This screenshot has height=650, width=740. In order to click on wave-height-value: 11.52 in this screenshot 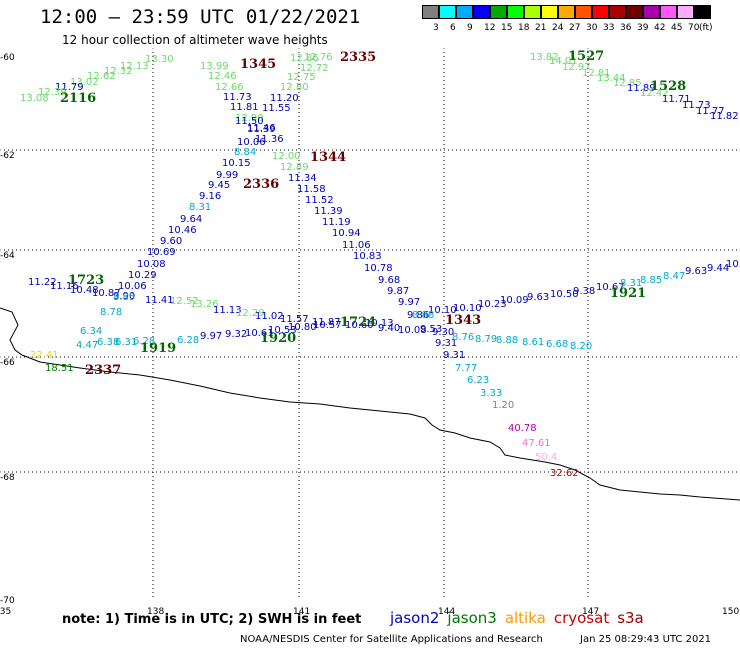, I will do `click(319, 200)`.